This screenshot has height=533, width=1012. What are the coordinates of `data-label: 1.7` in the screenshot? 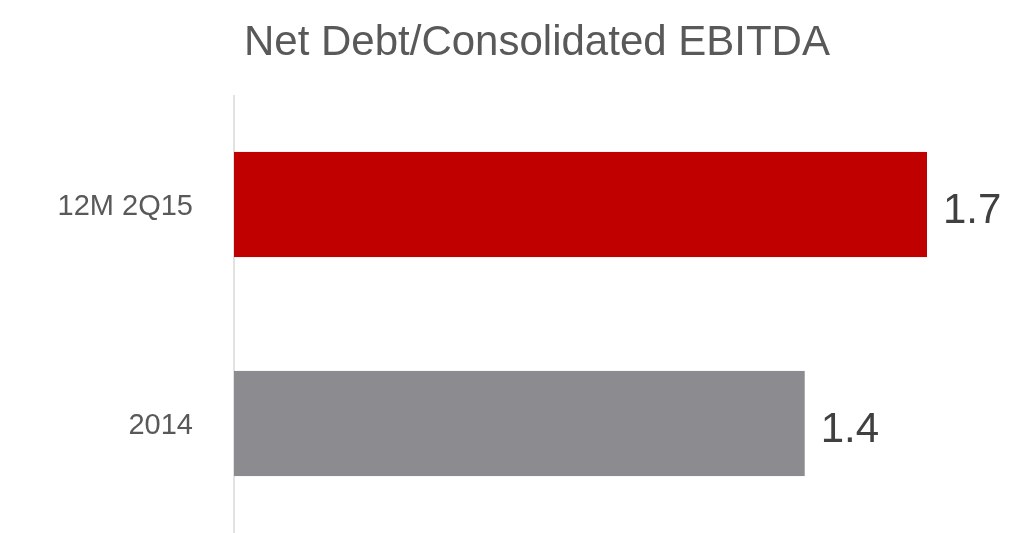 It's located at (972, 208).